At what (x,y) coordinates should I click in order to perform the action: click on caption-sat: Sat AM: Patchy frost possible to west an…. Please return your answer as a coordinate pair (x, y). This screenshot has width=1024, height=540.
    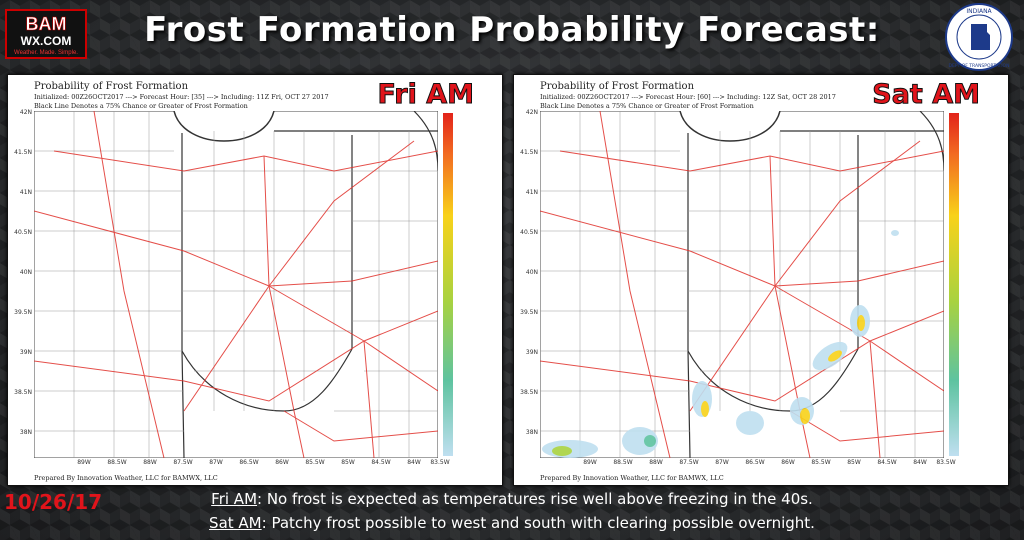
    Looking at the image, I should click on (512, 523).